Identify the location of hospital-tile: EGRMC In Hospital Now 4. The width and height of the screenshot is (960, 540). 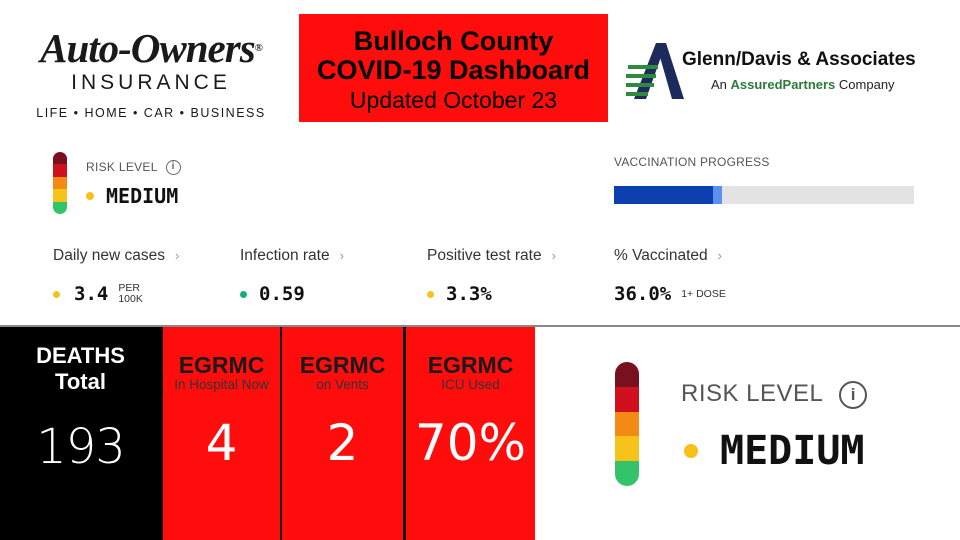
(221, 433).